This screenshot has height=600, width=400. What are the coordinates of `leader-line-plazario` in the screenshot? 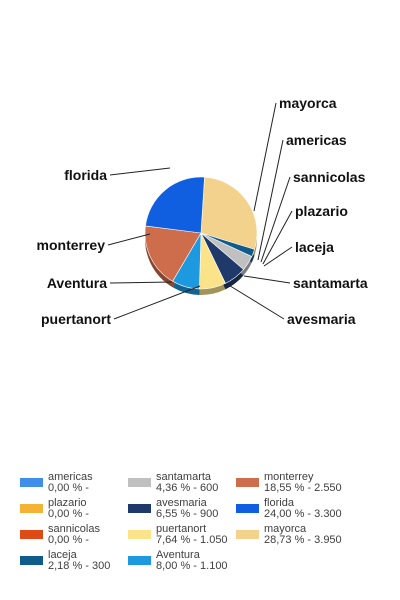 It's located at (277, 237).